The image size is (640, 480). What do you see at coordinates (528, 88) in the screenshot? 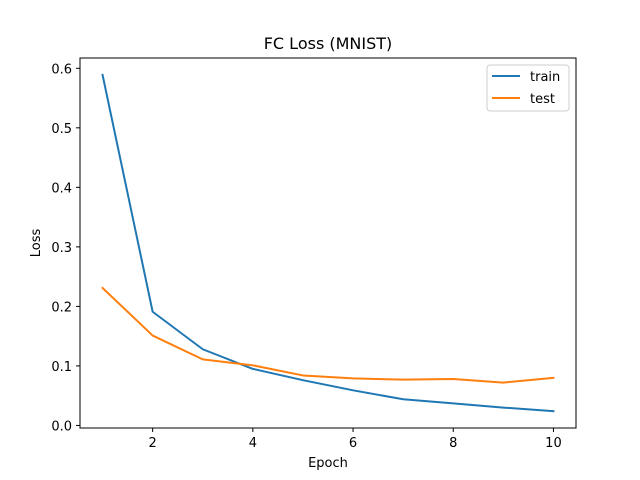
I see `legend: train test` at bounding box center [528, 88].